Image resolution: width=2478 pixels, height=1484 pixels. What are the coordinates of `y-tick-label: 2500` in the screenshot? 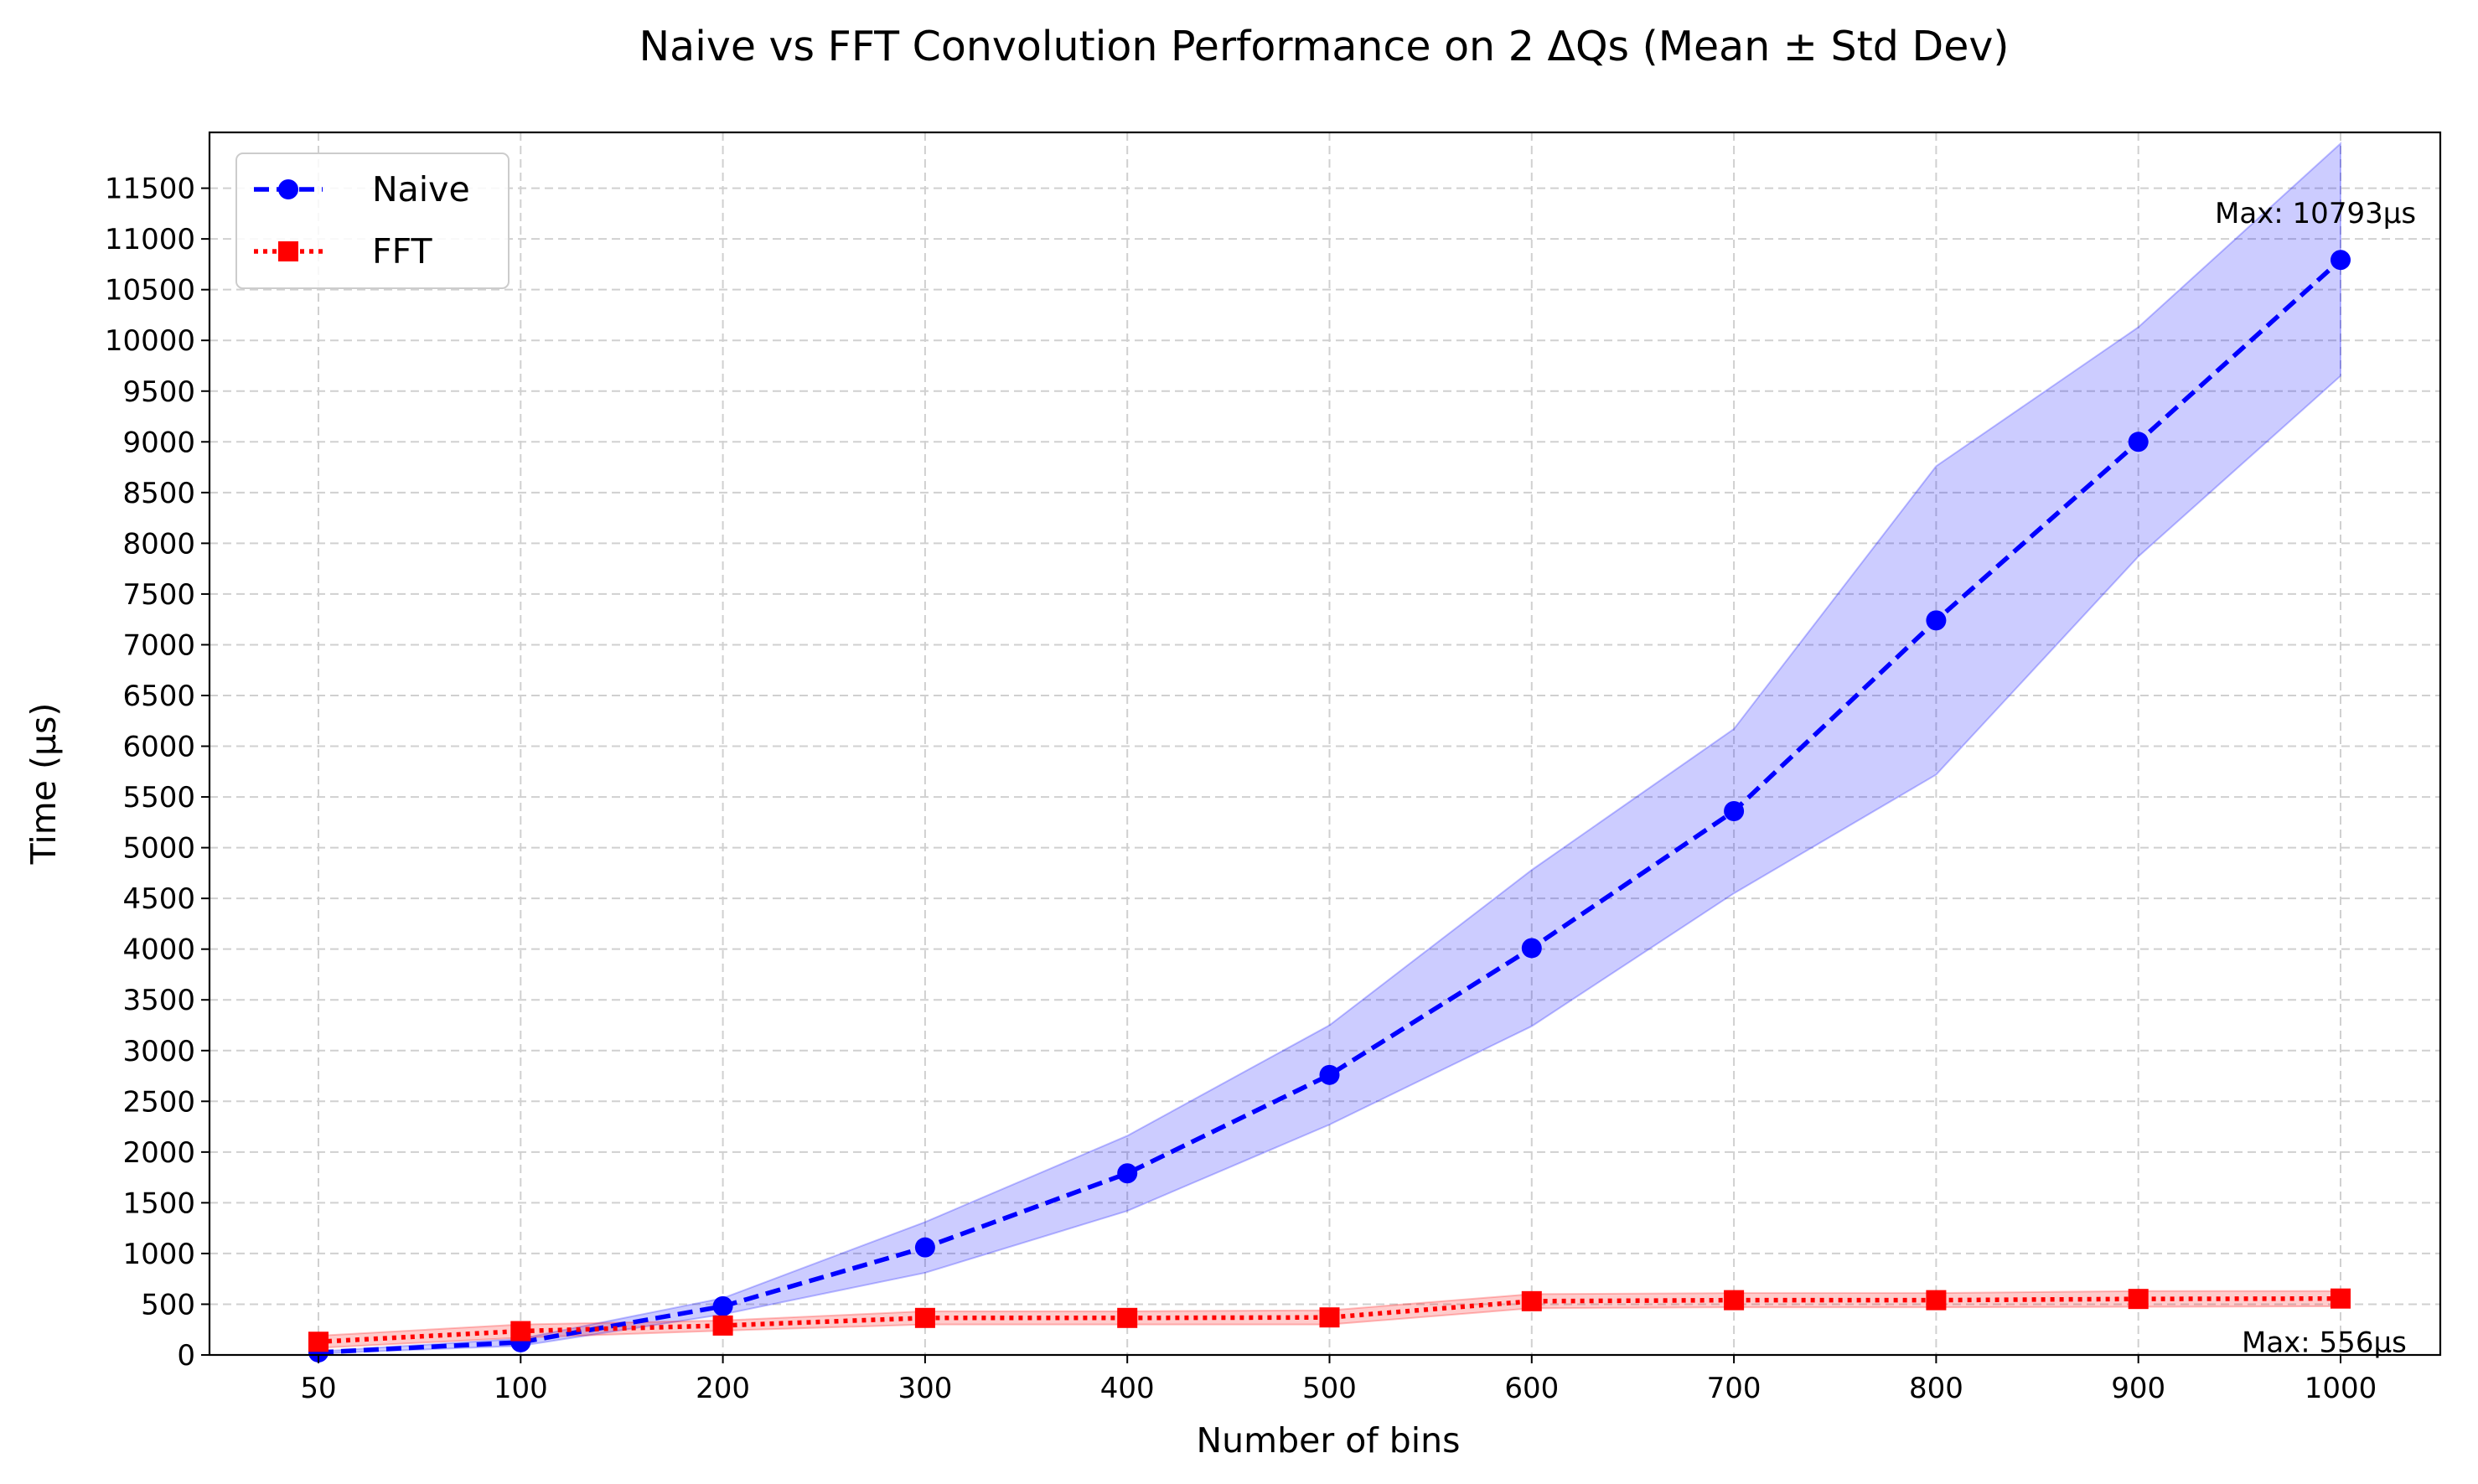 It's located at (158, 1102).